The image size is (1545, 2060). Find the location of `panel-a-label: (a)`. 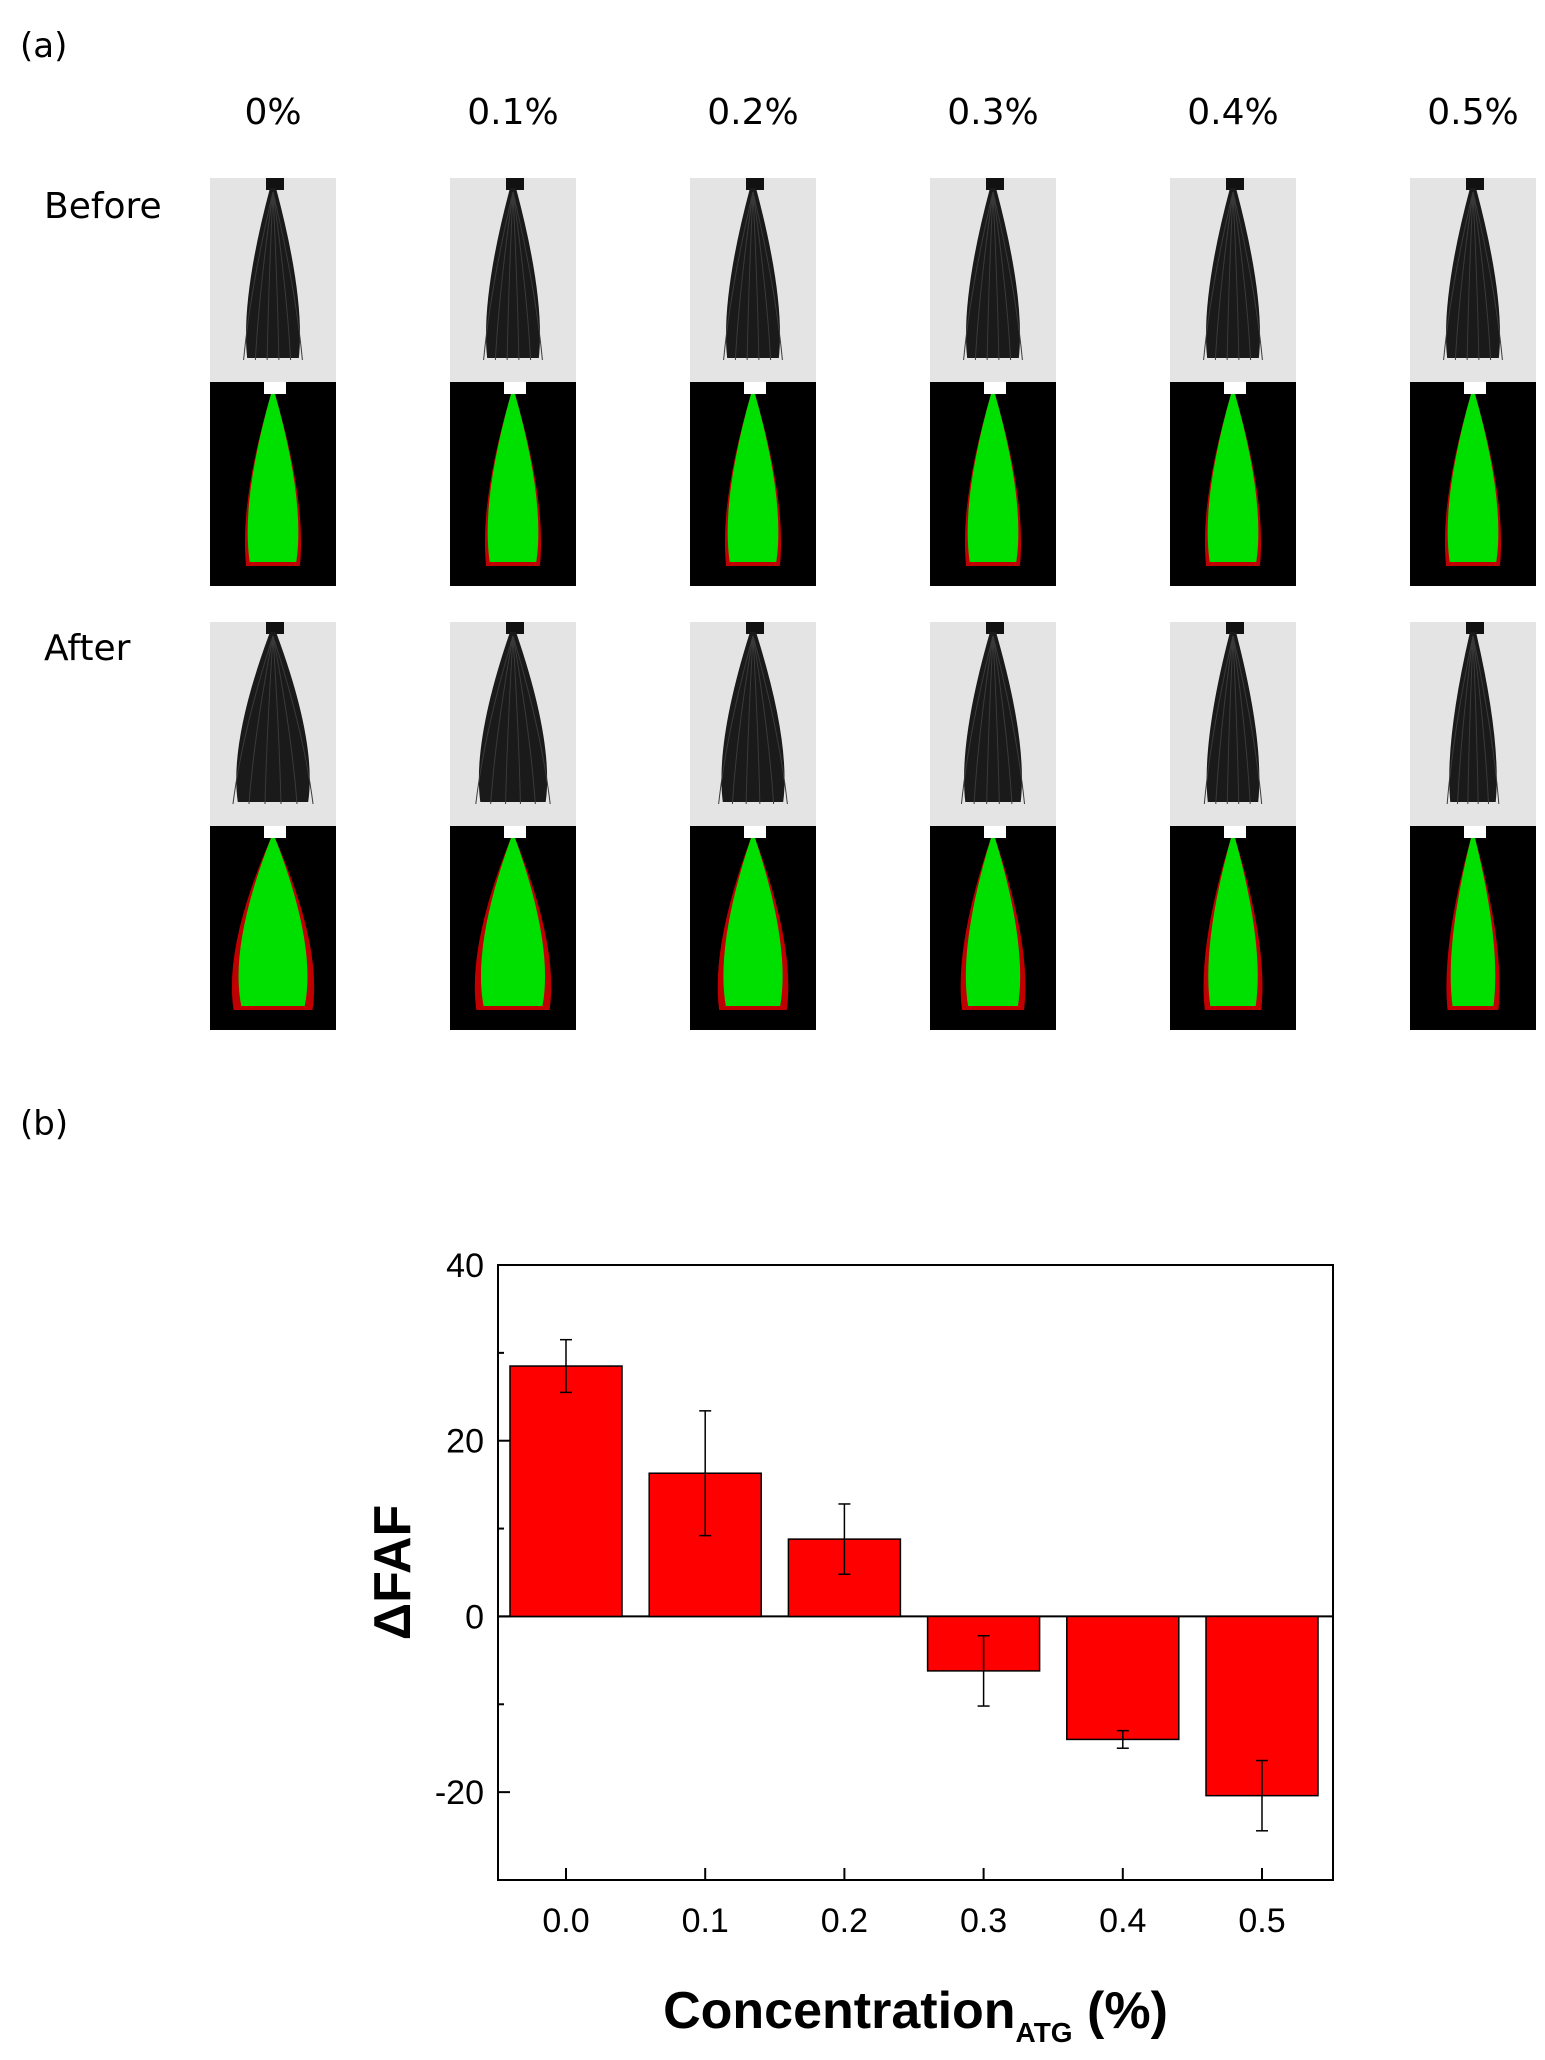

panel-a-label: (a) is located at coordinates (44, 46).